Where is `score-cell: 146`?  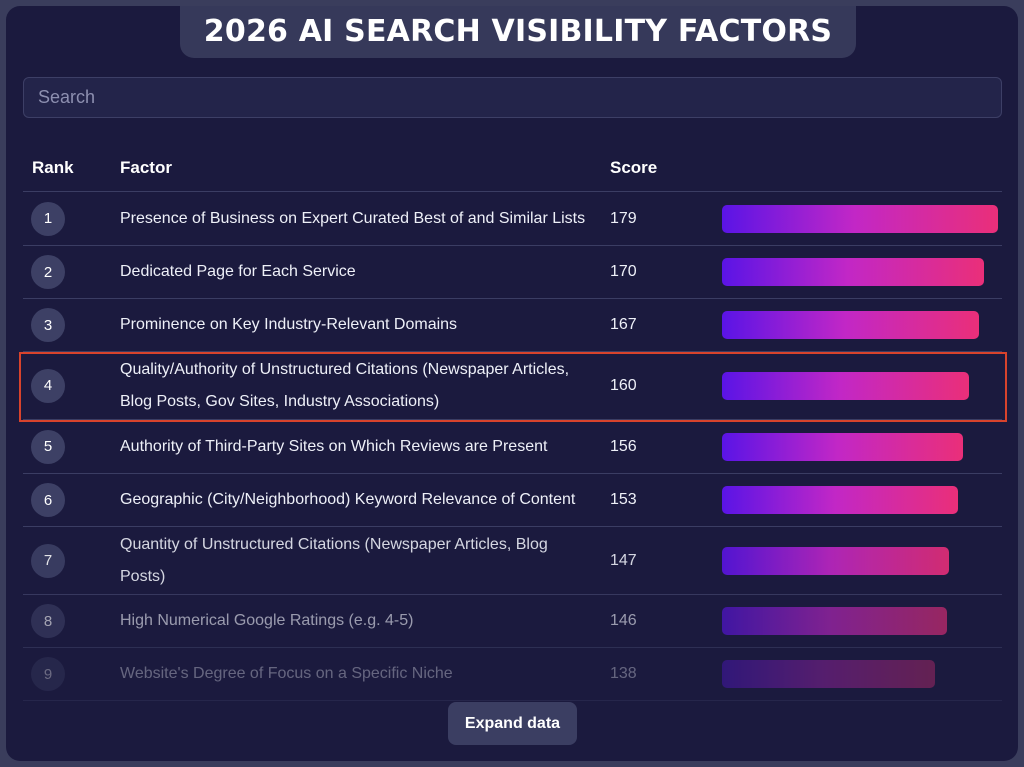
score-cell: 146 is located at coordinates (623, 620).